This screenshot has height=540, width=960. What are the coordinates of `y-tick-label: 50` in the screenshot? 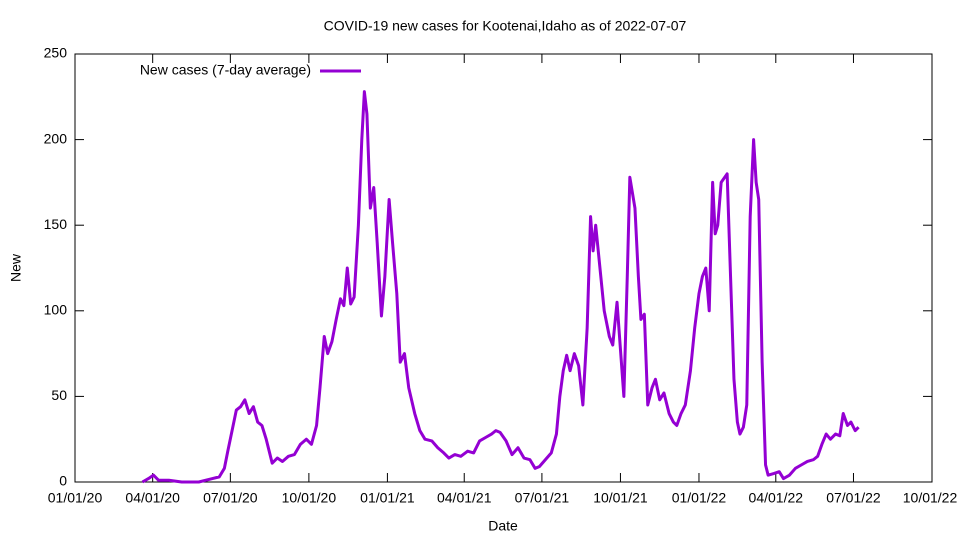 It's located at (59, 395).